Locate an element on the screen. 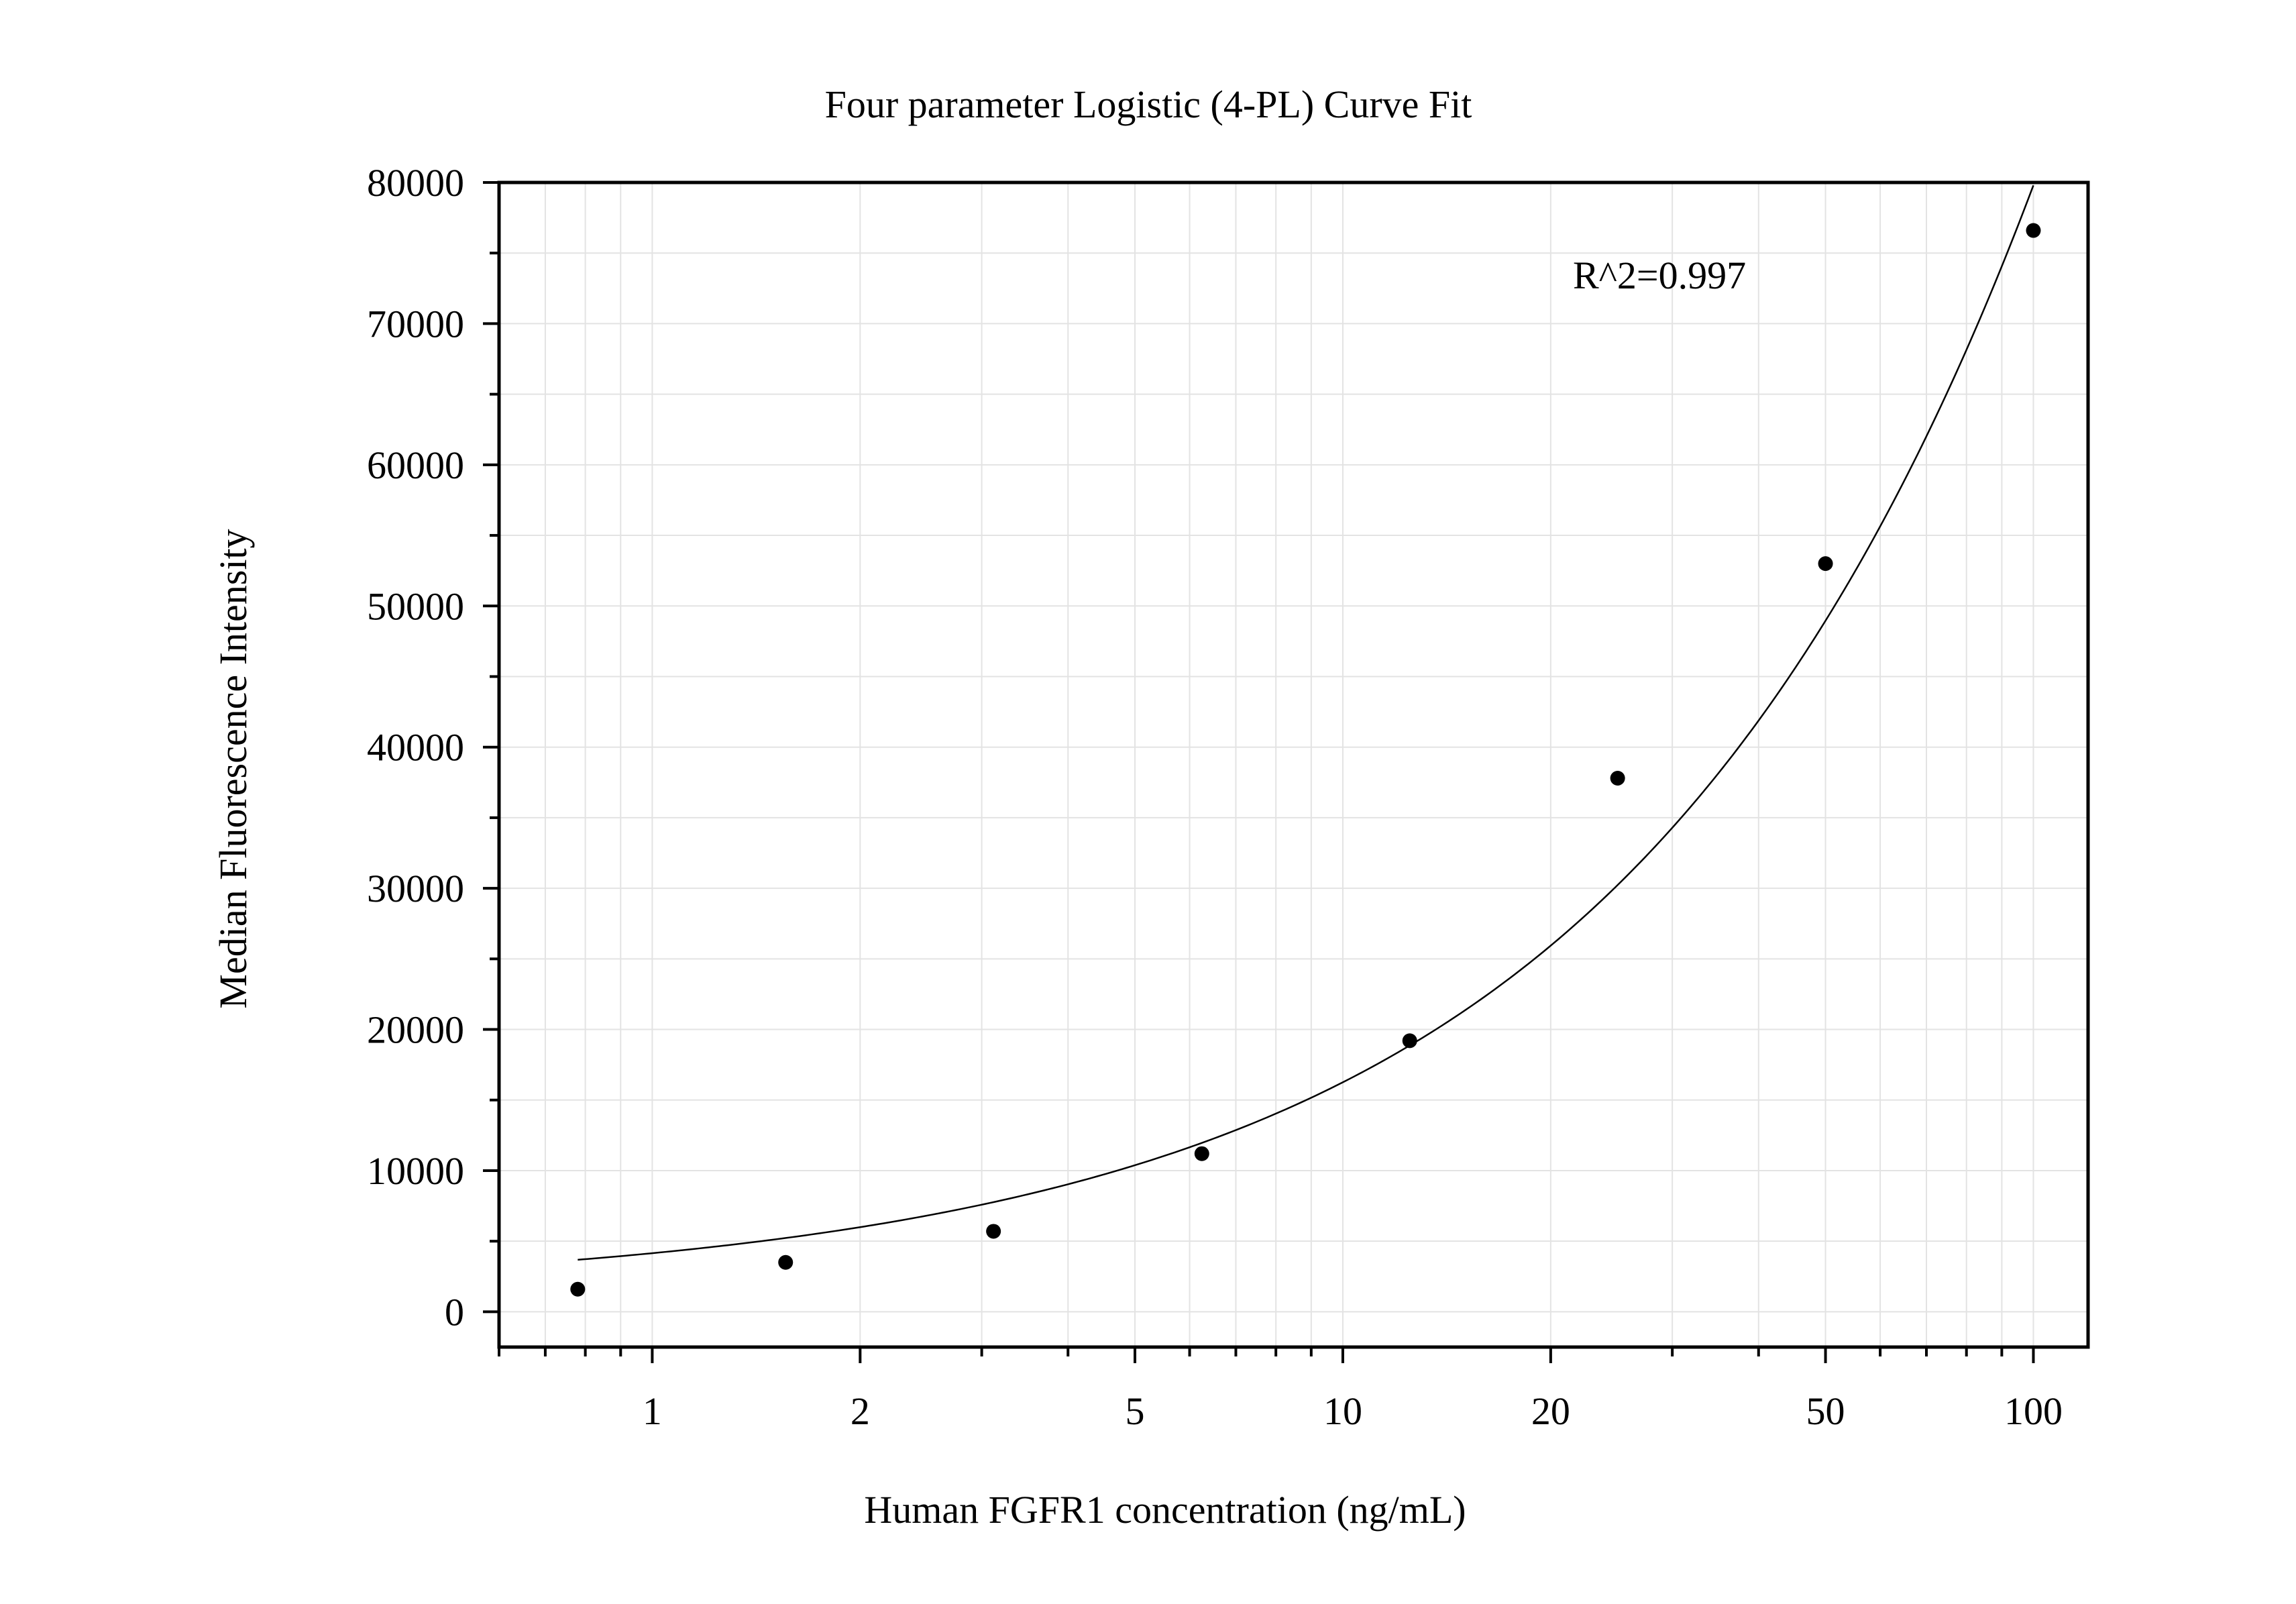 The width and height of the screenshot is (2296, 1604). x-tick-label: 2 is located at coordinates (861, 1411).